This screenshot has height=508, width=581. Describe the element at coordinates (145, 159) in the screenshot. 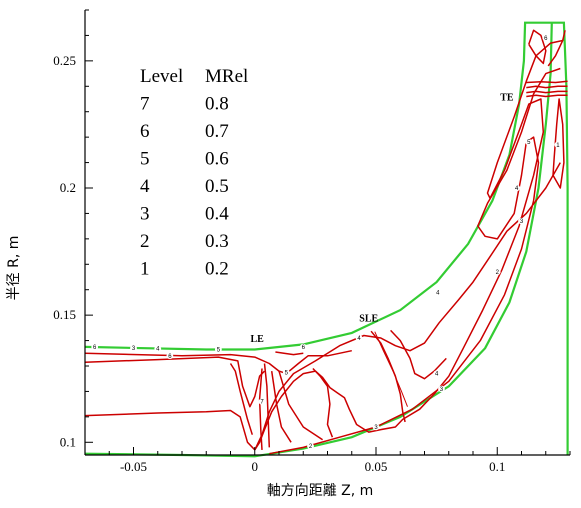

I see `legend-level: 5` at that location.